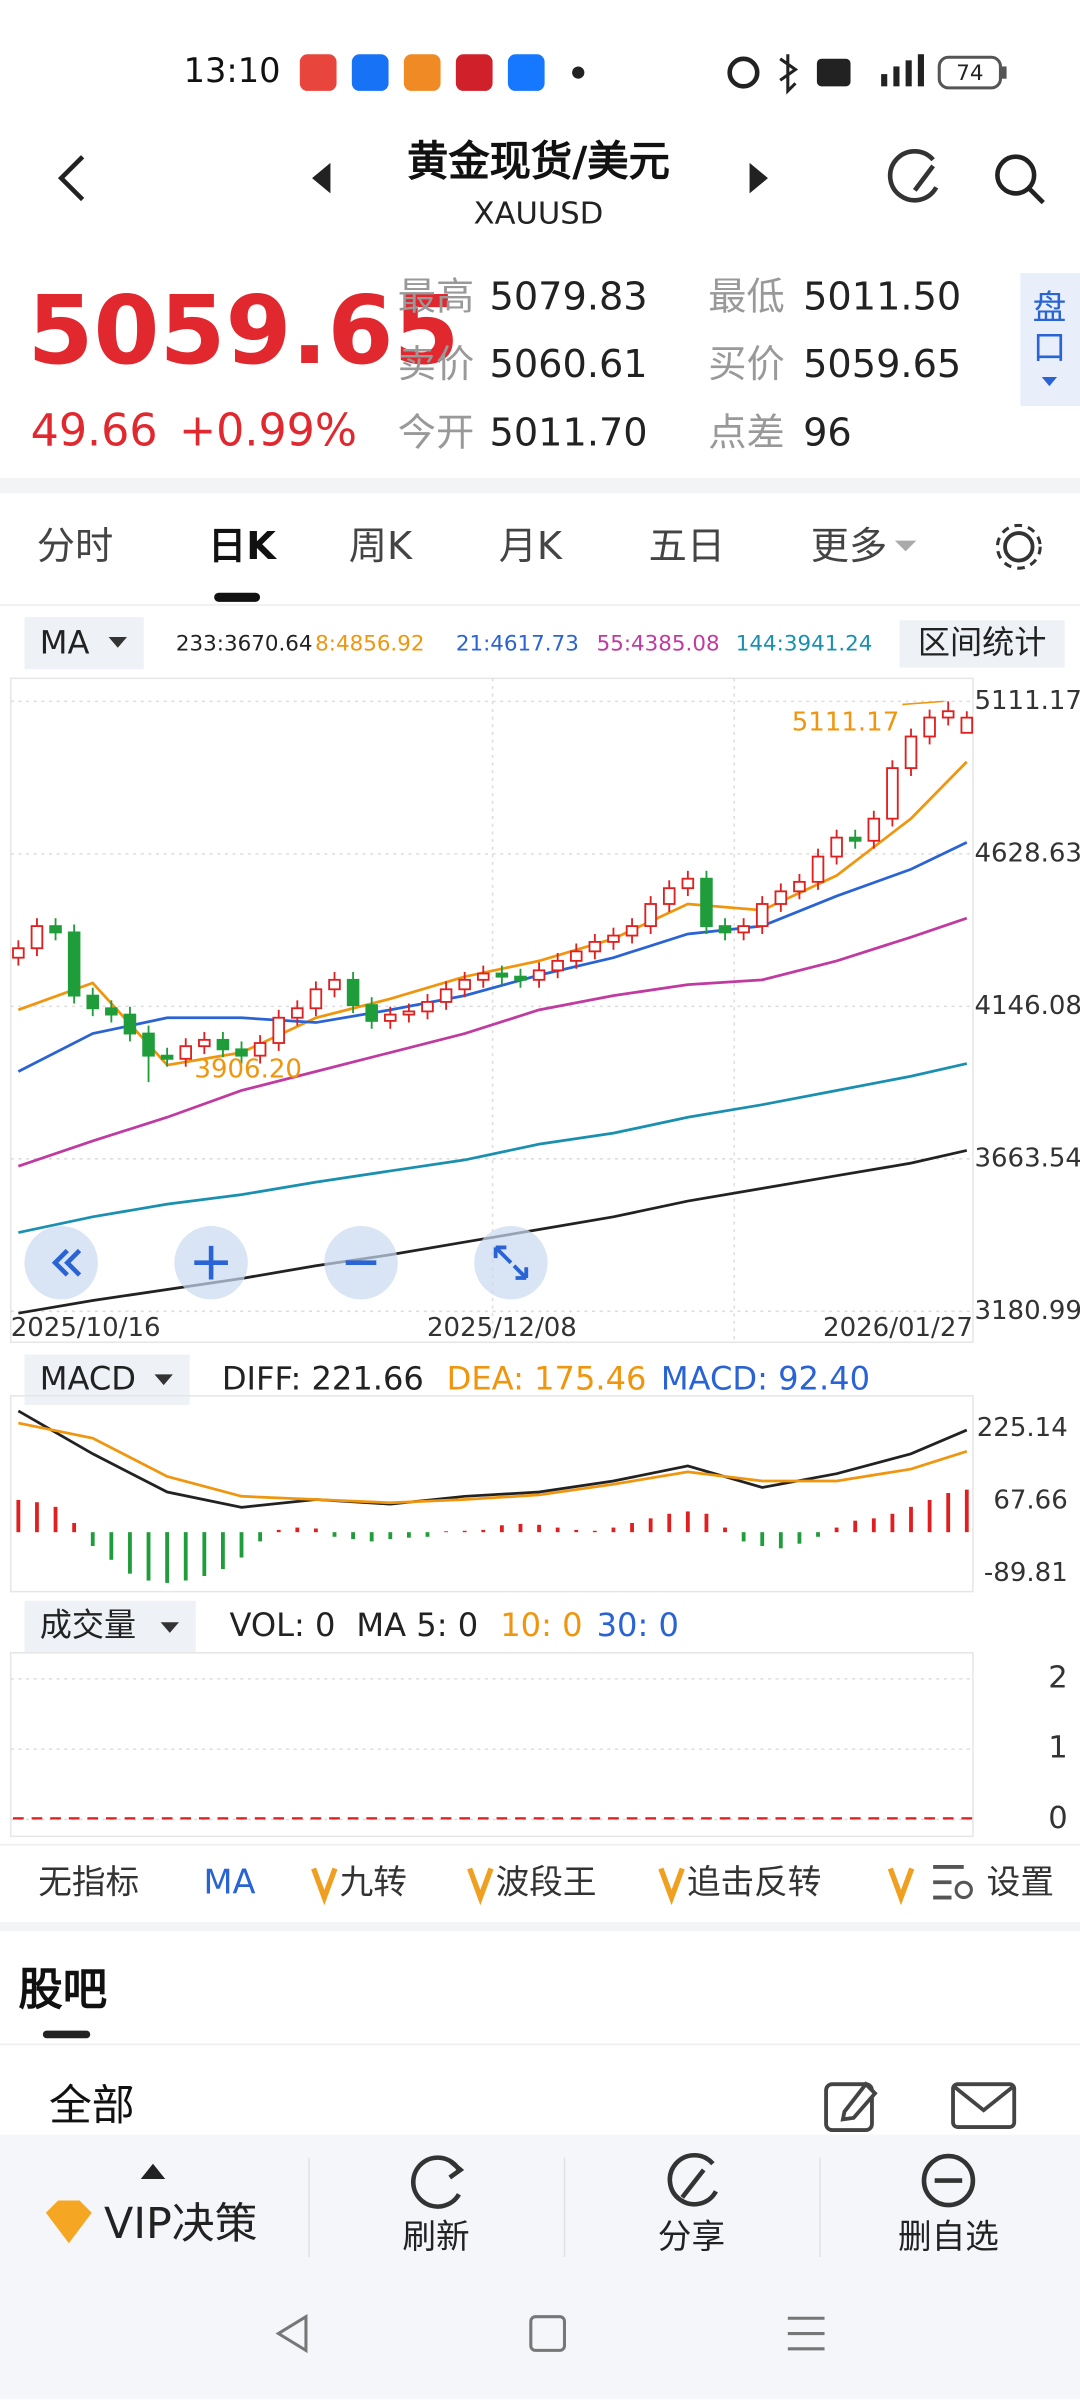  I want to click on stat-label: 点差, so click(746, 434).